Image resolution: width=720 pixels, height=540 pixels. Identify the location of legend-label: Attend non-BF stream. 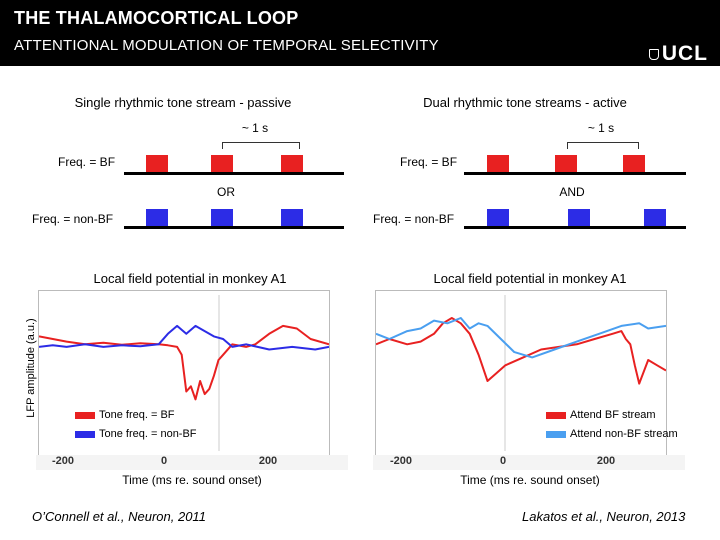
(624, 434).